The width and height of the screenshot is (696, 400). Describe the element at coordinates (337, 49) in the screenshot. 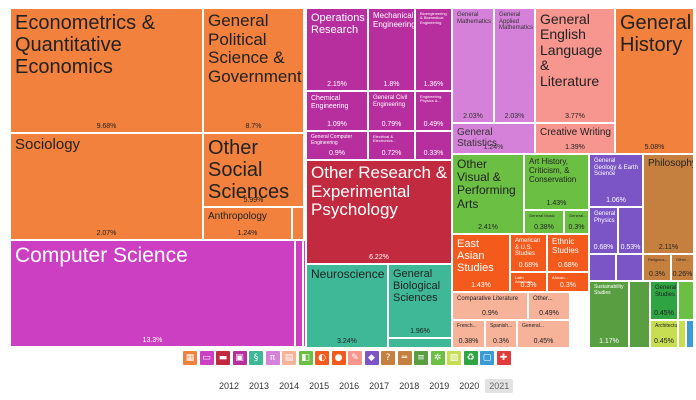

I see `treemap-cell: Operations Research 2.15%` at that location.